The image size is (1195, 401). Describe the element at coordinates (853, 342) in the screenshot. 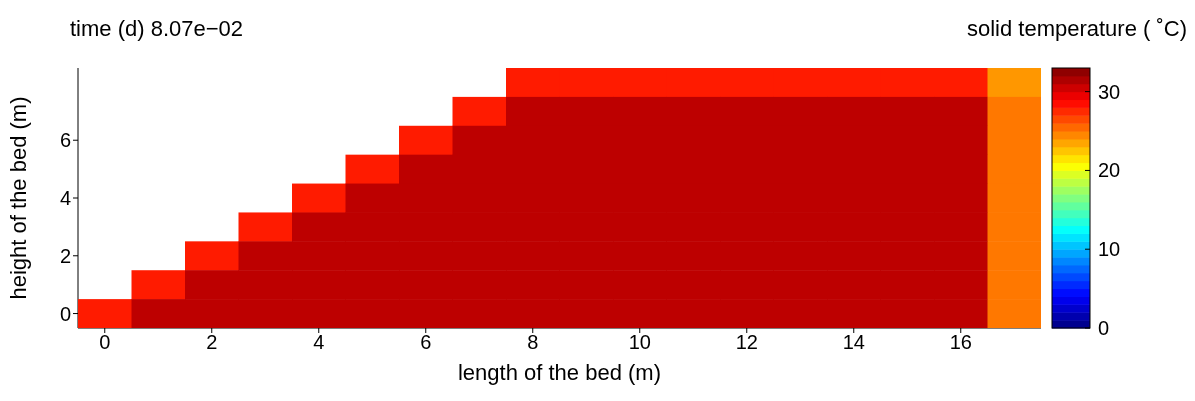

I see `x-tick-label: 14` at that location.